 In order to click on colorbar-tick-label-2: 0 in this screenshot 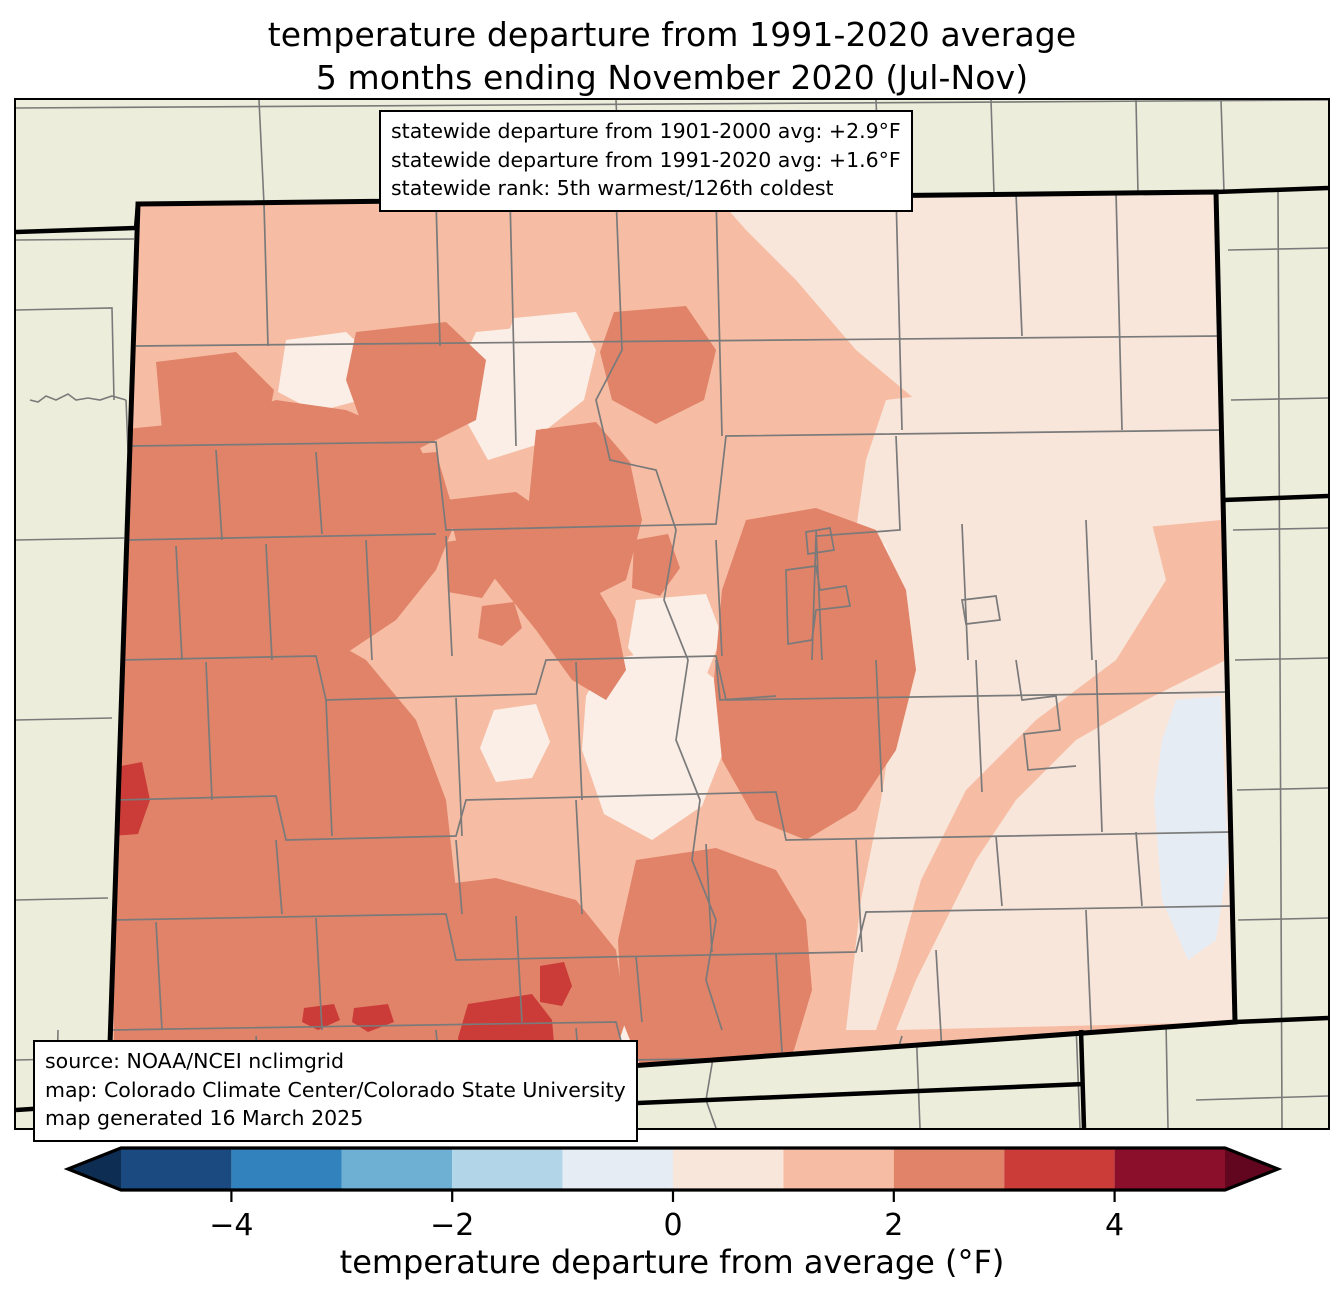, I will do `click(672, 1225)`.